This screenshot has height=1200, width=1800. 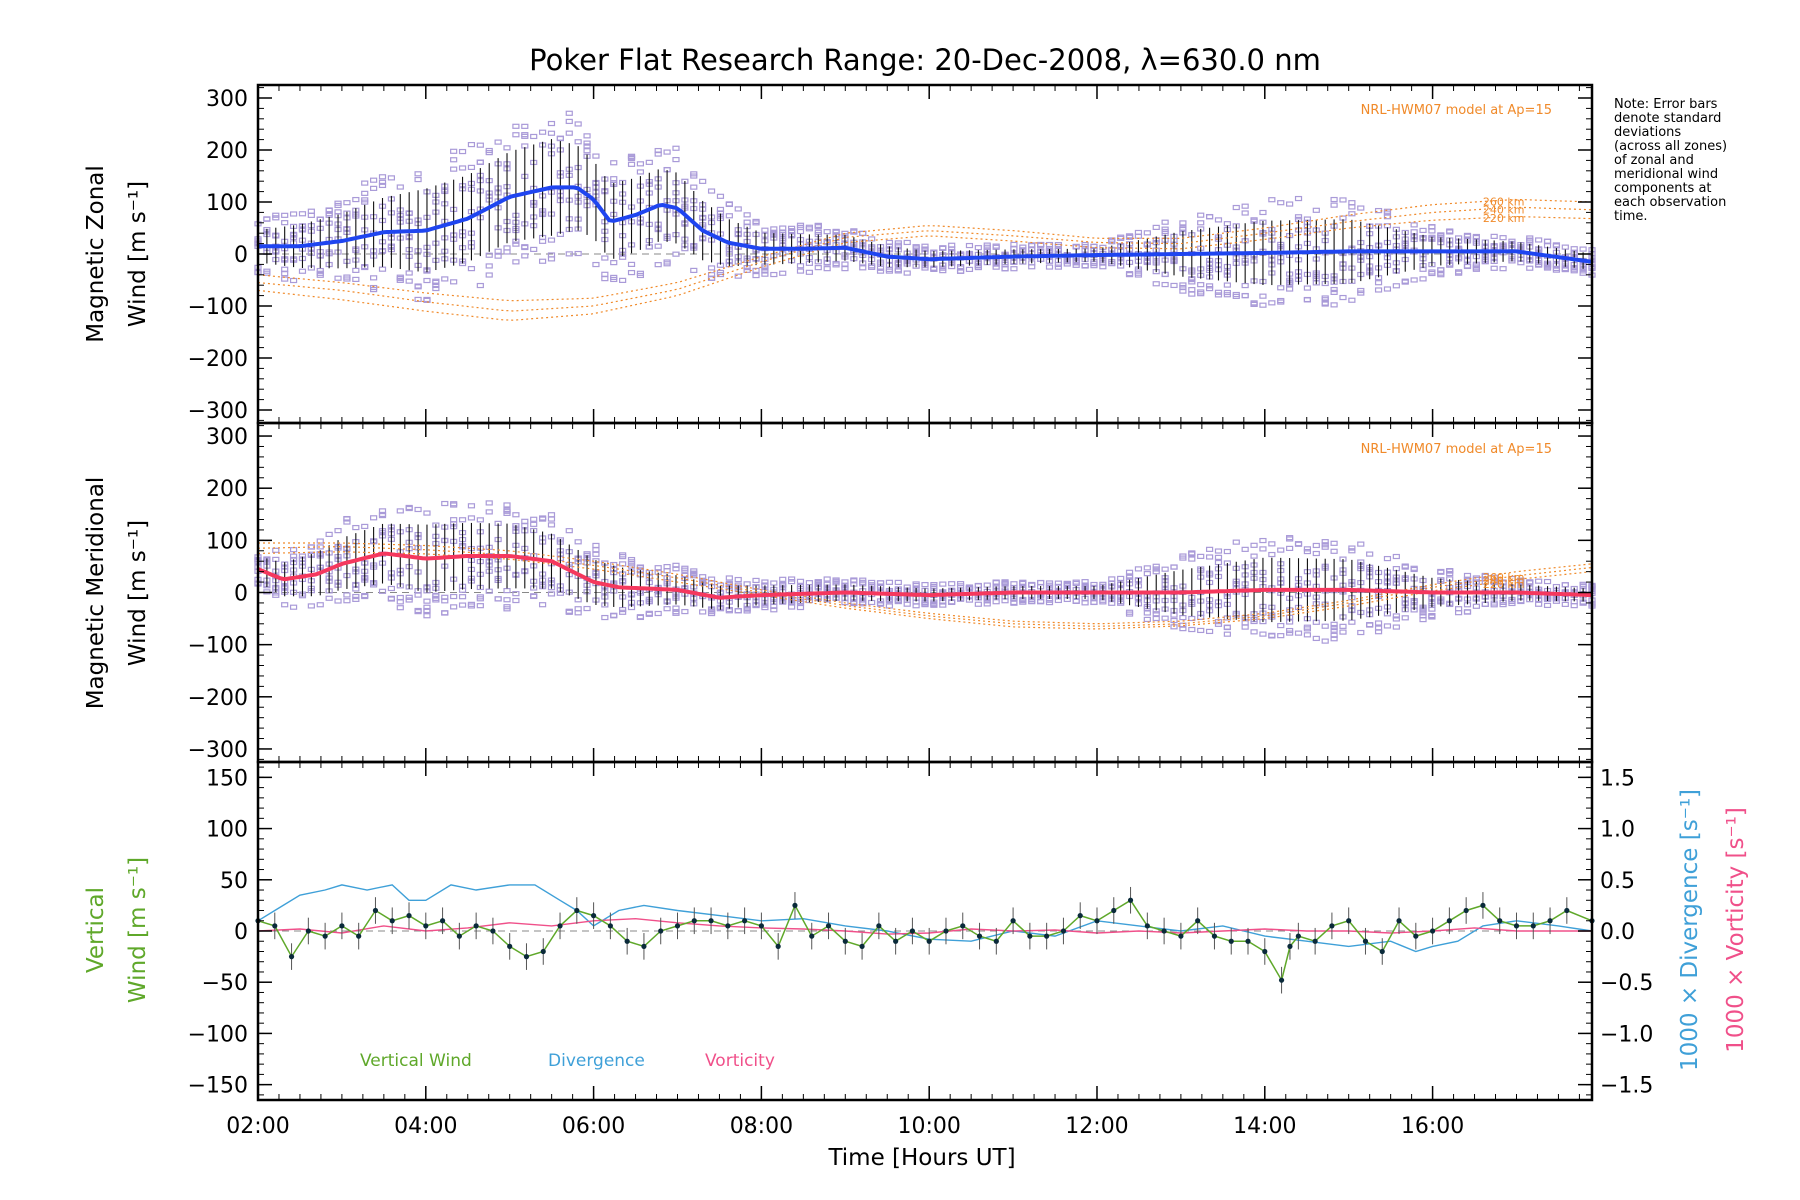 What do you see at coordinates (1626, 1034) in the screenshot?
I see `y2-tick-label: −1.0` at bounding box center [1626, 1034].